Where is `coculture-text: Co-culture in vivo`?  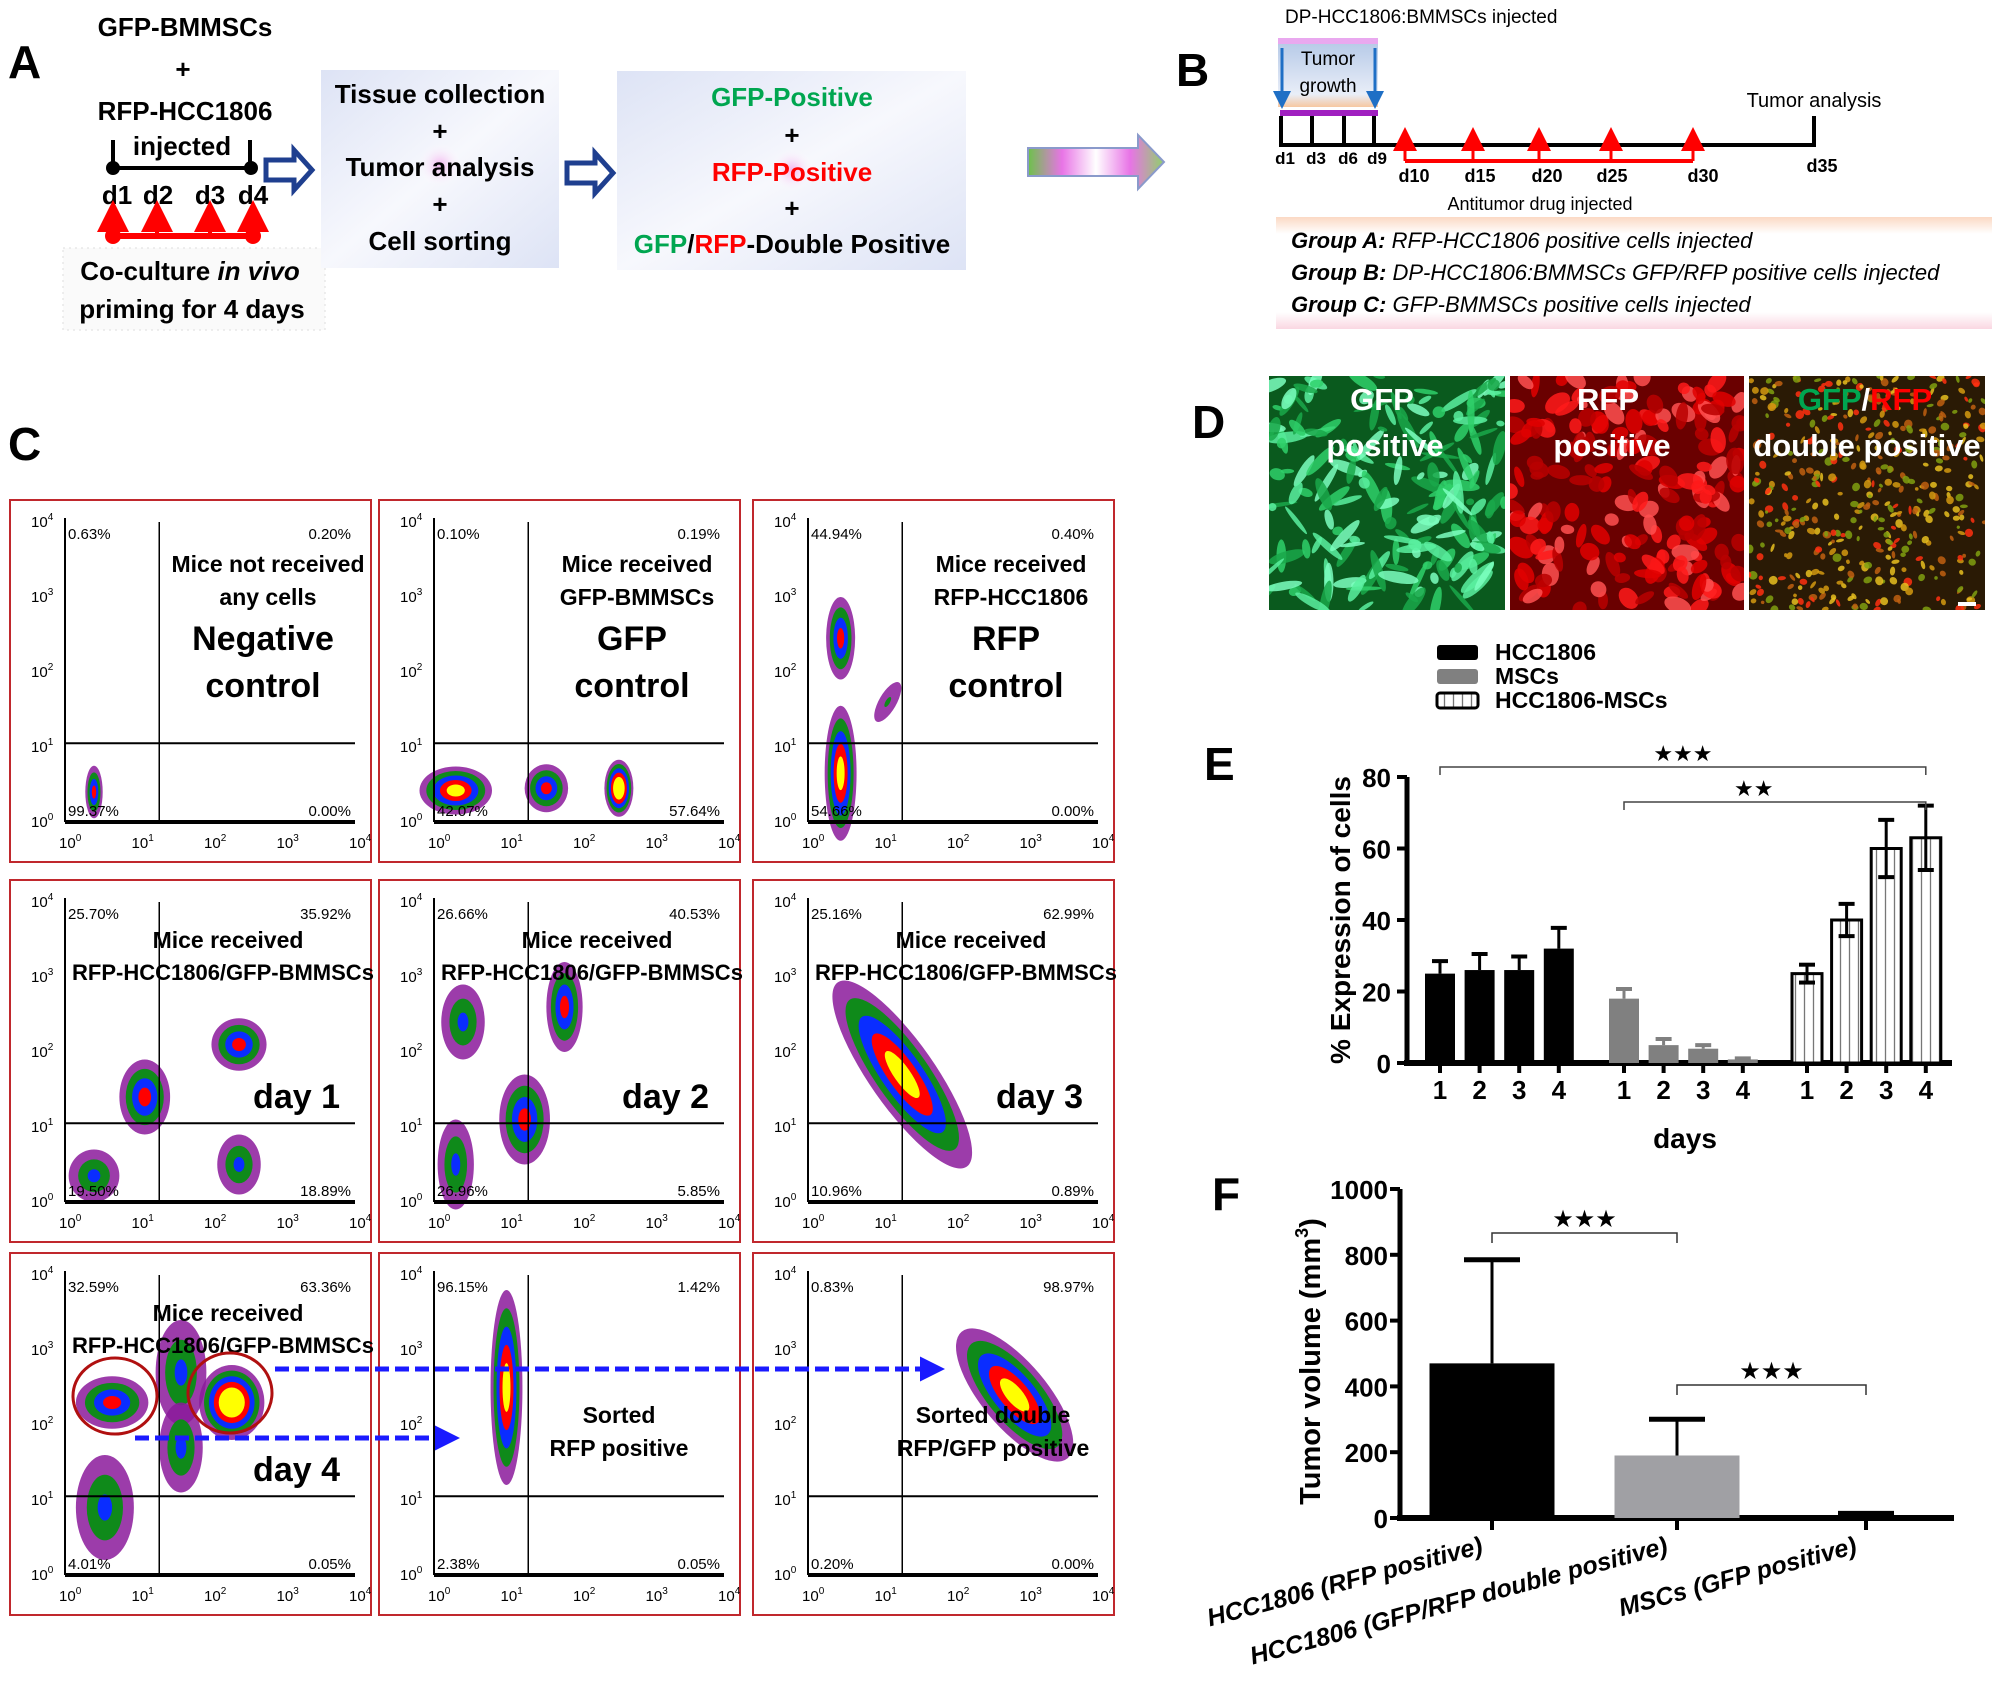 coculture-text: Co-culture in vivo is located at coordinates (190, 271).